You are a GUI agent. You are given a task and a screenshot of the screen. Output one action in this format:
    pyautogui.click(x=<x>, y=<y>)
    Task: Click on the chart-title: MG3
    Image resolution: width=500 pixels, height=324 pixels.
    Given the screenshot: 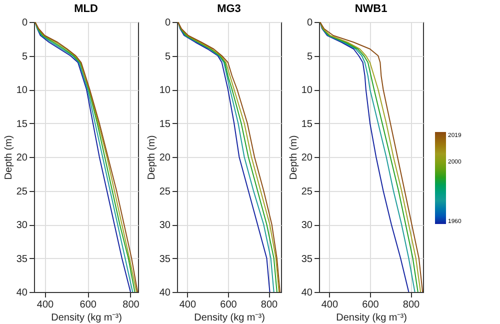 What is the action you would take?
    pyautogui.click(x=229, y=9)
    